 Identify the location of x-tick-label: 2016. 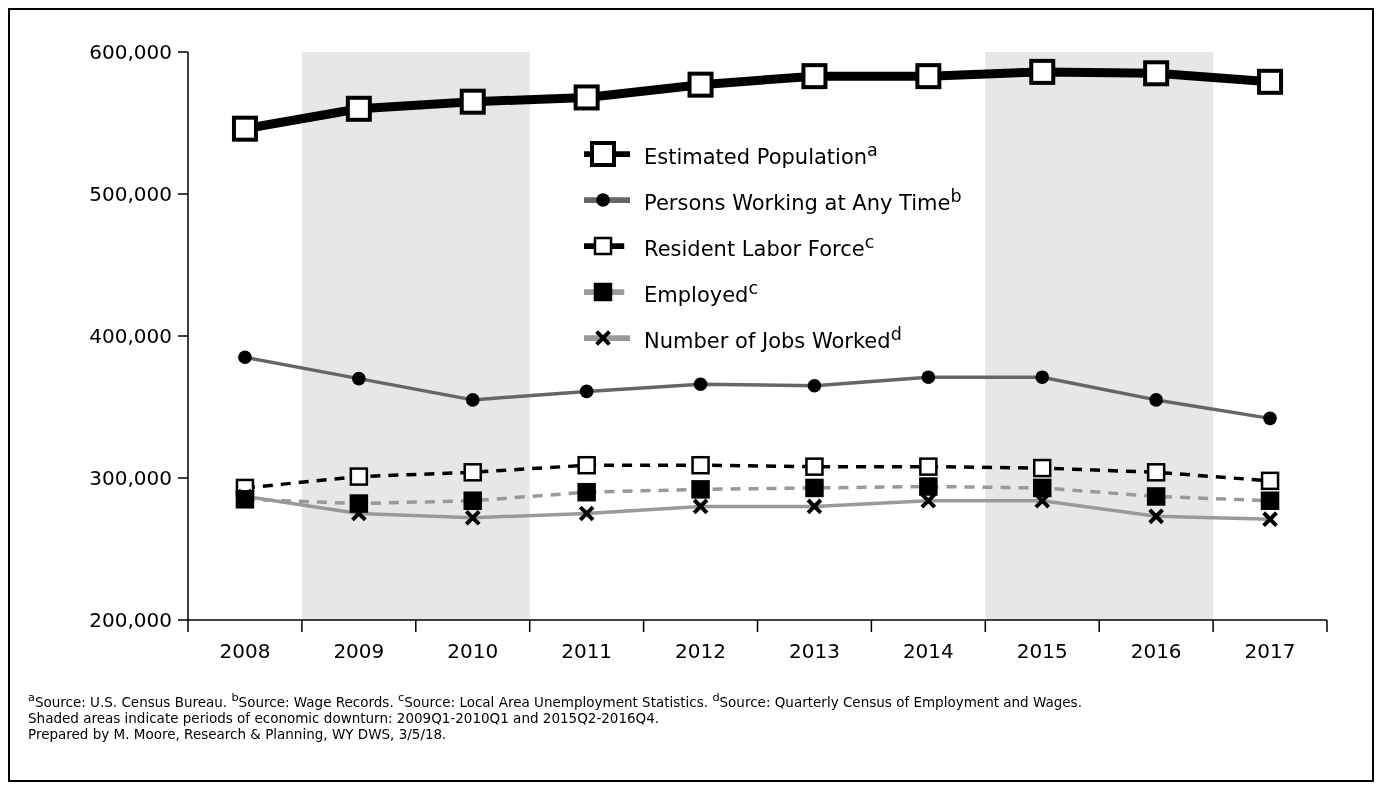
(1156, 651).